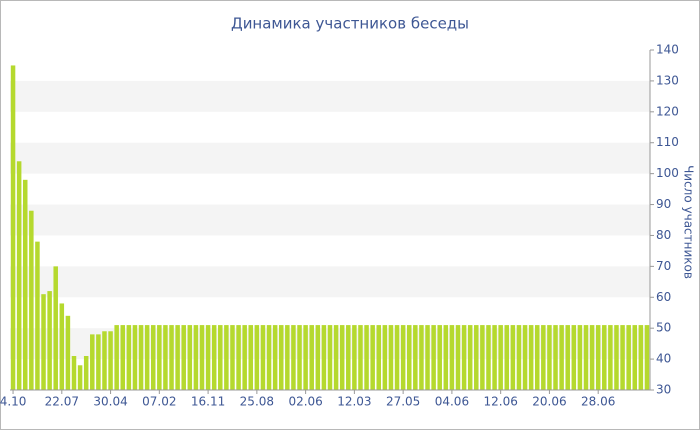  What do you see at coordinates (667, 142) in the screenshot?
I see `y-tick-label: 110` at bounding box center [667, 142].